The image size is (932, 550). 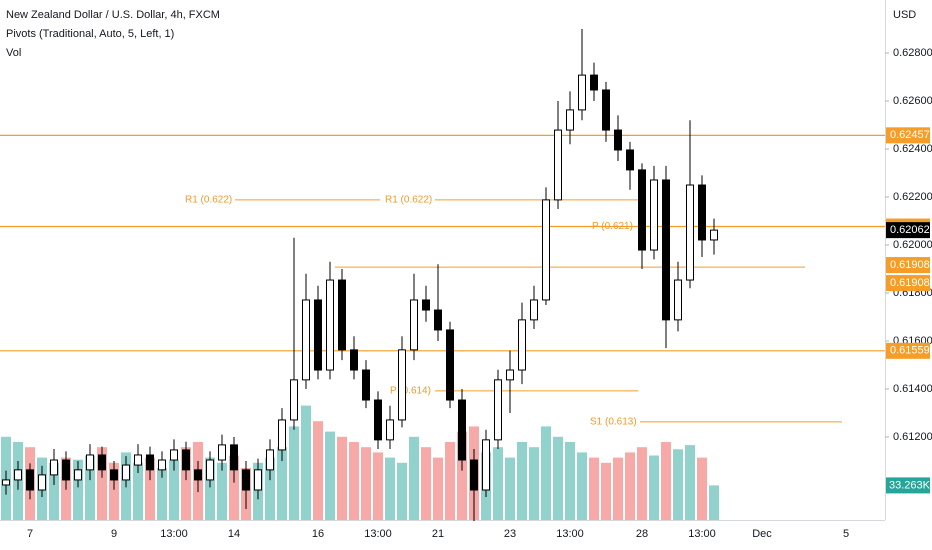 I want to click on x-tick-label: 28, so click(x=642, y=534).